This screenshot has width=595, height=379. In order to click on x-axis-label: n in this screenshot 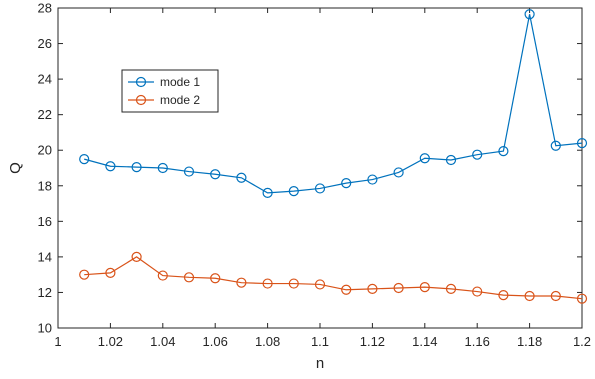, I will do `click(320, 363)`.